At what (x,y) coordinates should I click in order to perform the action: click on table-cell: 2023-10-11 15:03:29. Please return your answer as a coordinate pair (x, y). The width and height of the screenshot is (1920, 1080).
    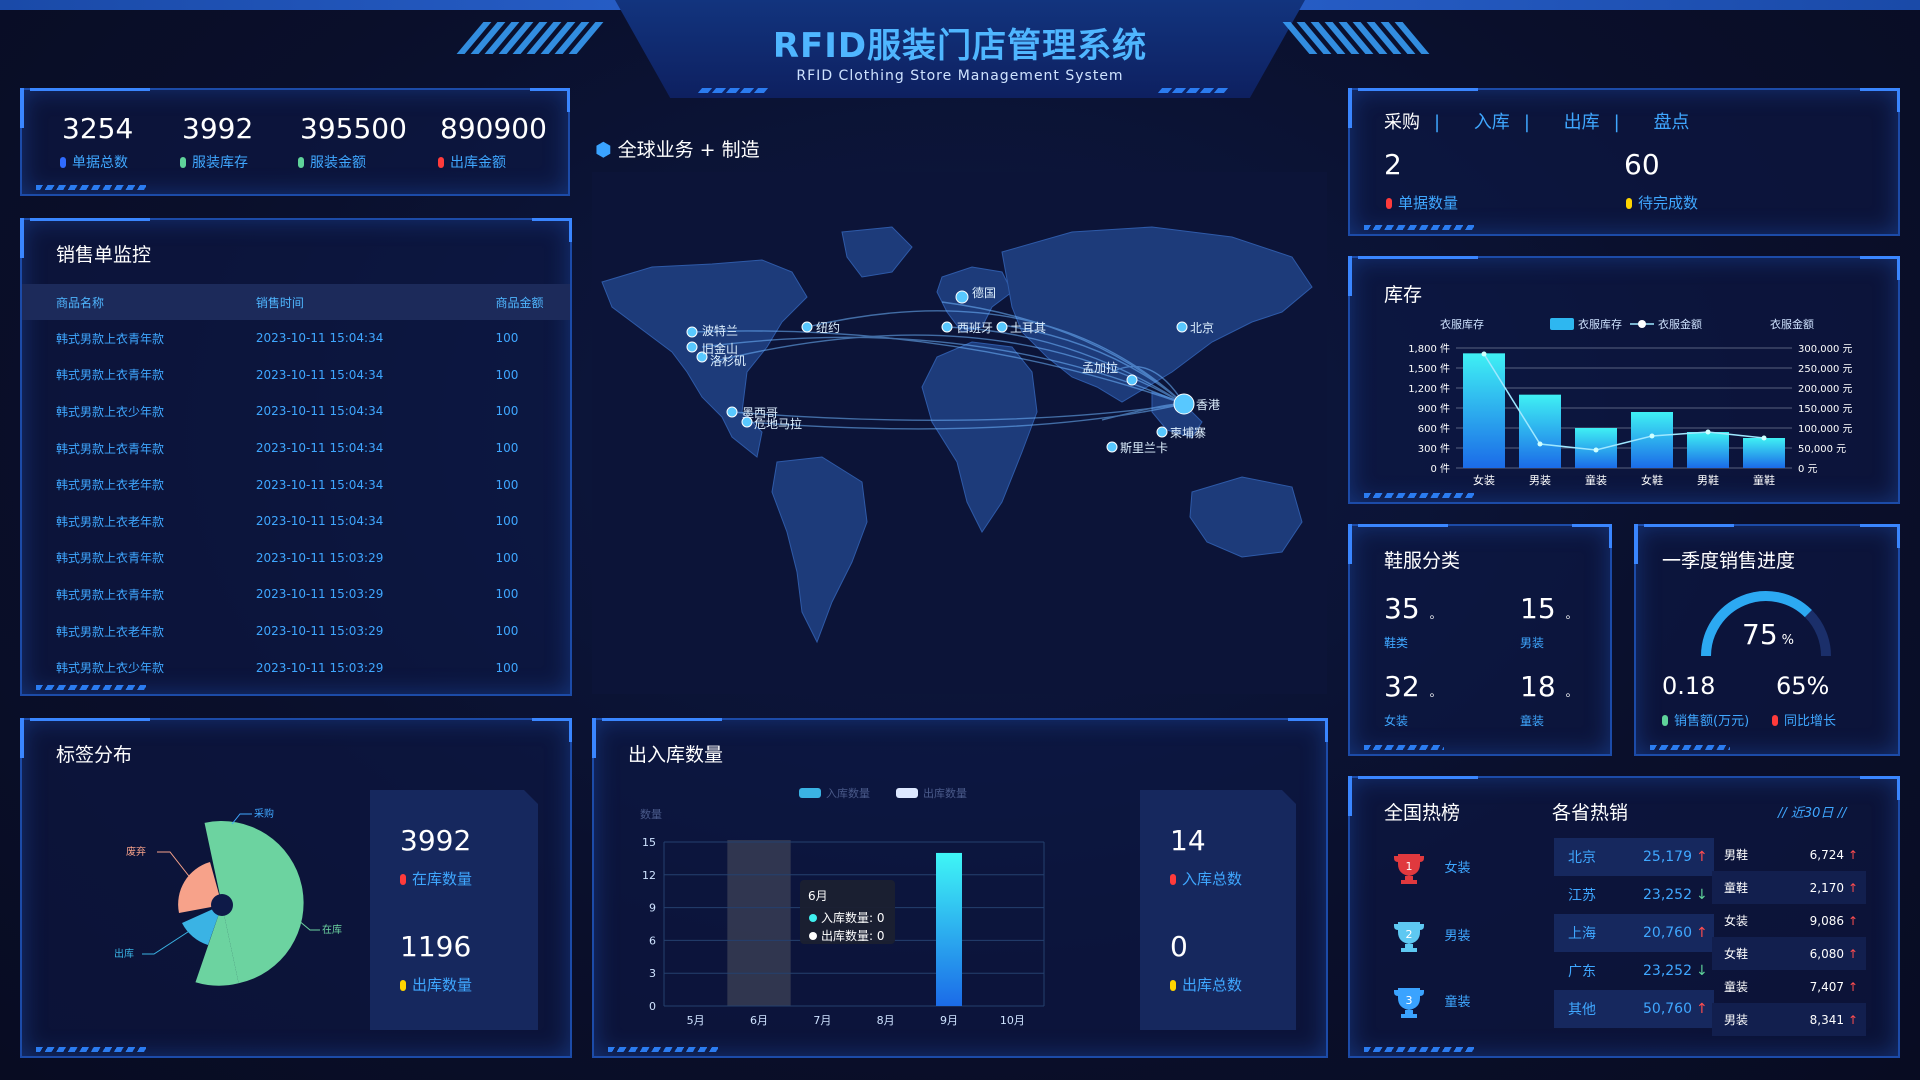
    Looking at the image, I should click on (319, 557).